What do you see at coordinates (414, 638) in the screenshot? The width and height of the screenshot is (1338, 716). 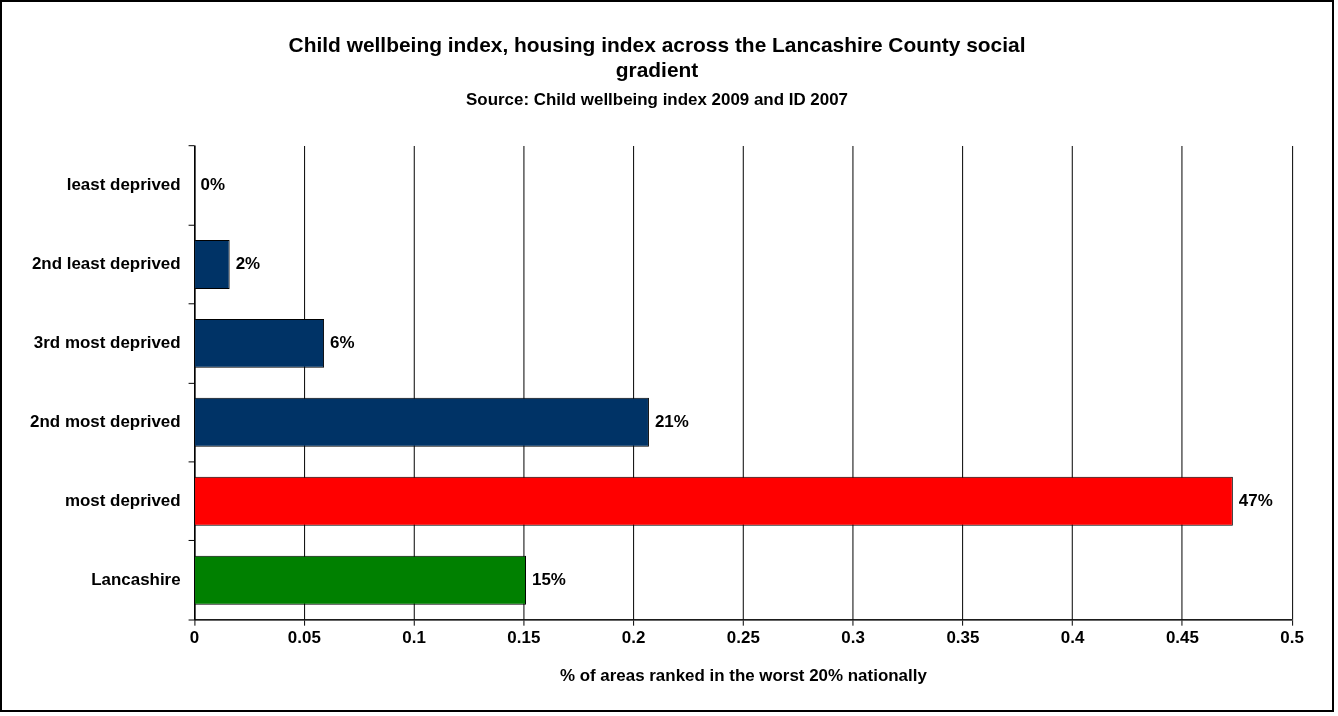 I see `x-tick-label: 0.1` at bounding box center [414, 638].